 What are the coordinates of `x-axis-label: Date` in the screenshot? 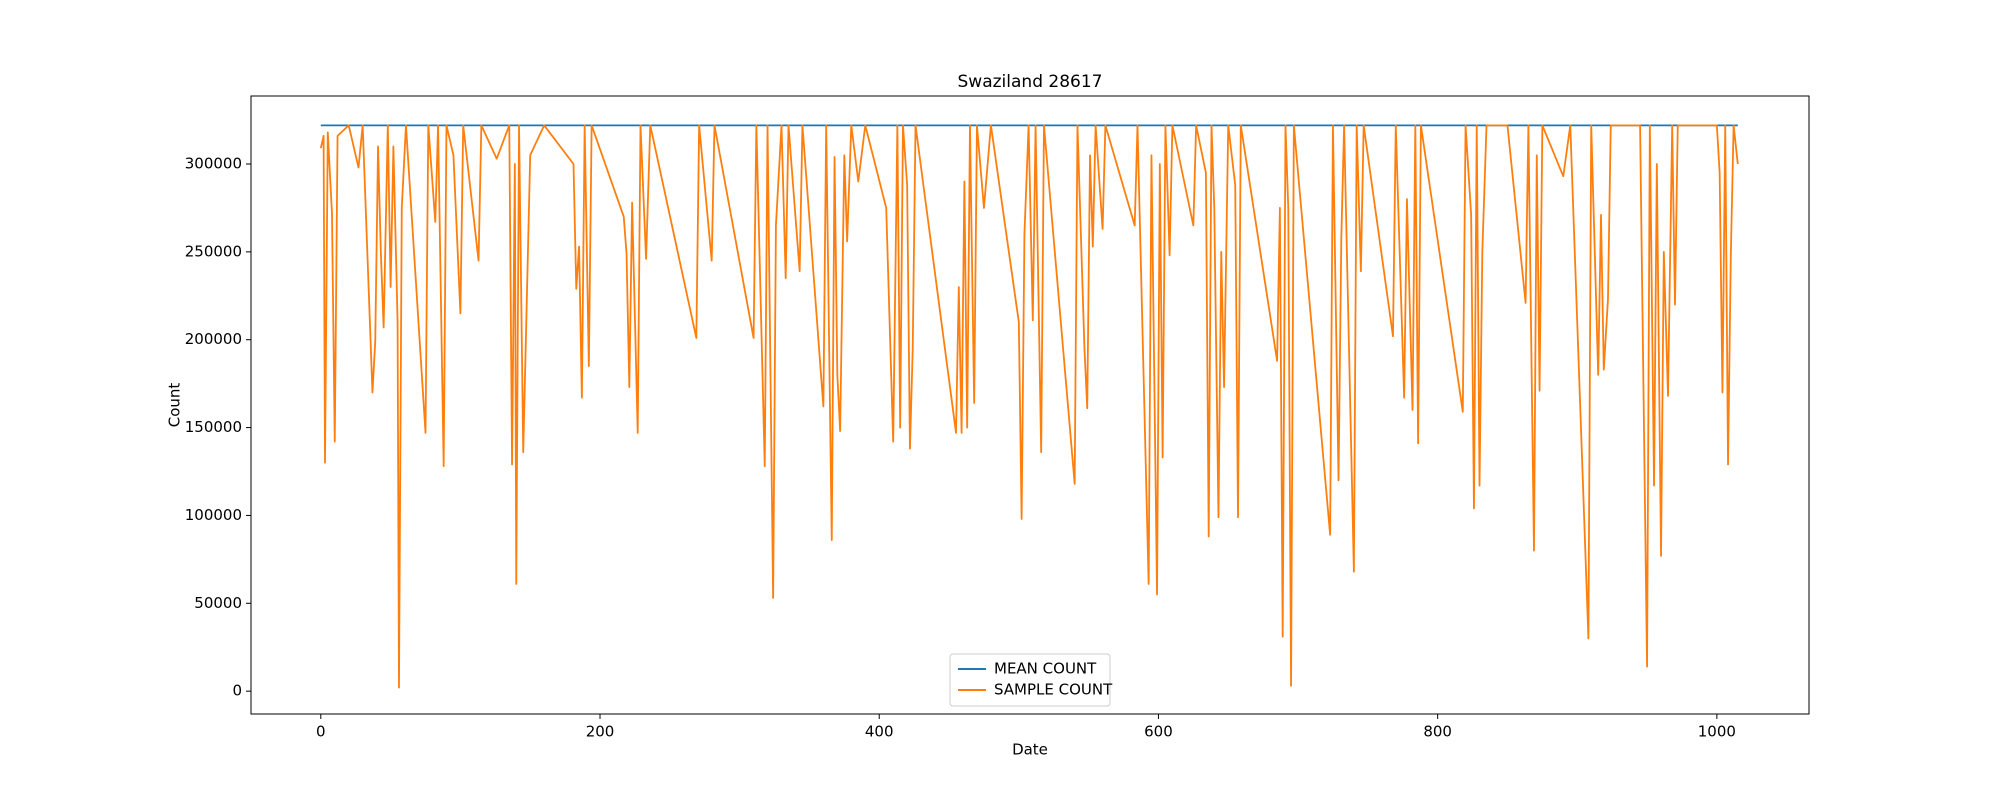 It's located at (1030, 750).